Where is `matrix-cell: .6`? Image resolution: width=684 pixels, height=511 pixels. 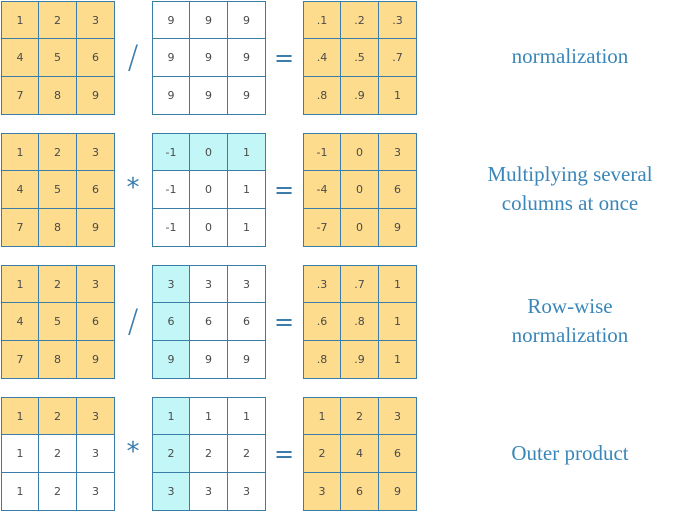 matrix-cell: .6 is located at coordinates (322, 322).